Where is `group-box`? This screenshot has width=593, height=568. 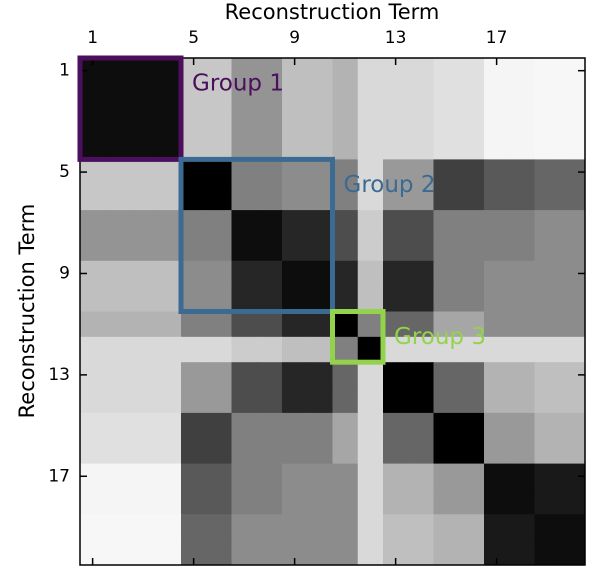
group-box is located at coordinates (256, 235).